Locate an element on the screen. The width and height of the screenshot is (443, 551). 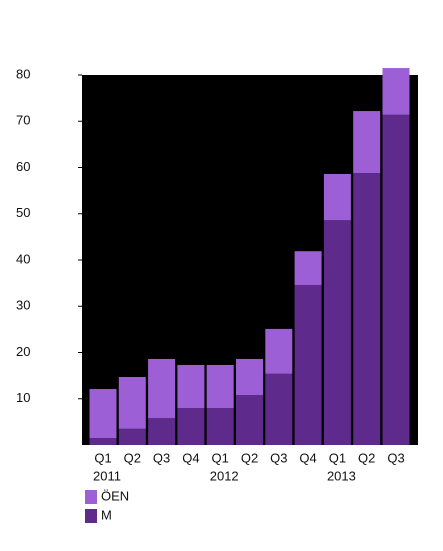
x-year-label: 2011 is located at coordinates (107, 475).